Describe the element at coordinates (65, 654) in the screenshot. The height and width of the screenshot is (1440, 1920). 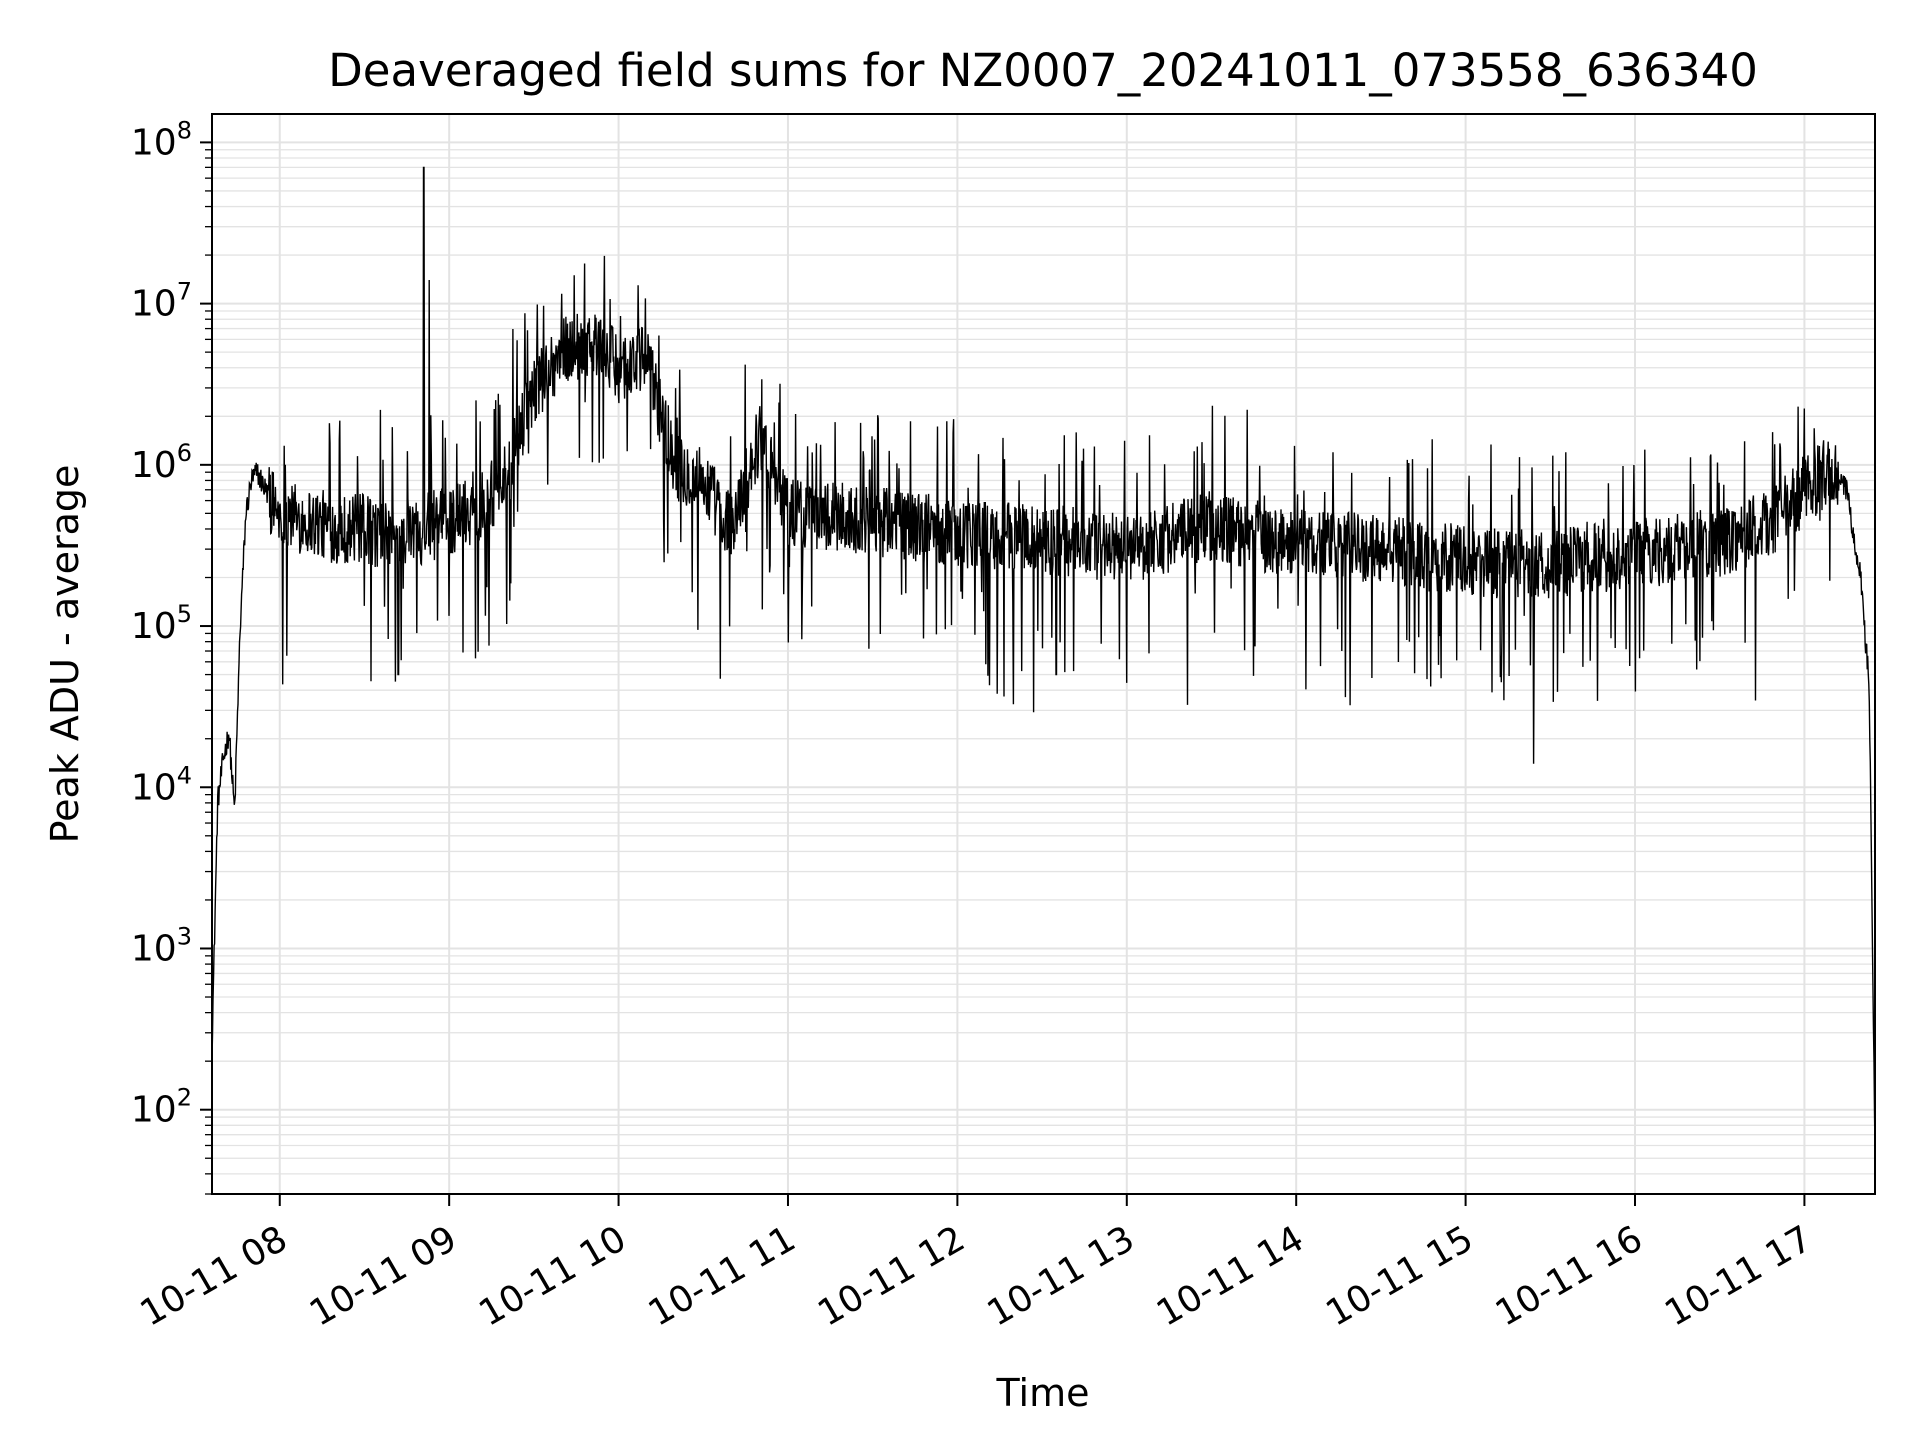
I see `y-axis-label: Peak ADU - average` at that location.